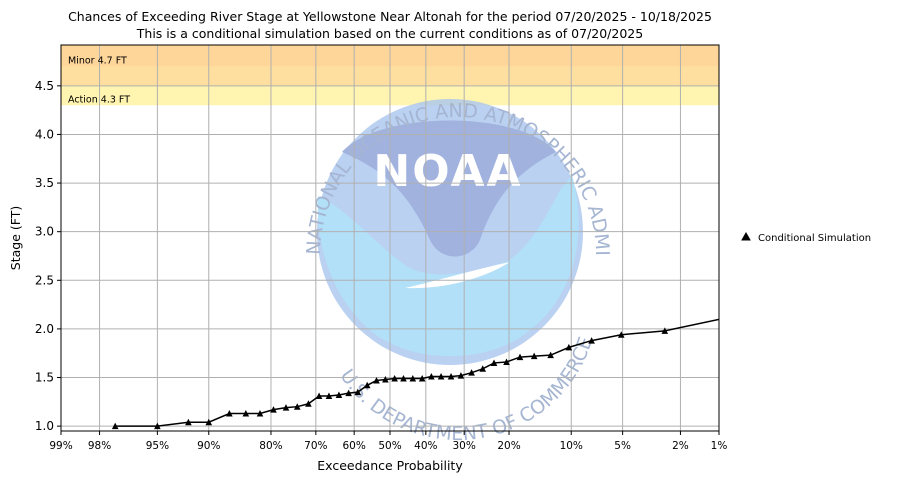 The height and width of the screenshot is (482, 898). What do you see at coordinates (208, 446) in the screenshot?
I see `x-tick-label: 90%` at bounding box center [208, 446].